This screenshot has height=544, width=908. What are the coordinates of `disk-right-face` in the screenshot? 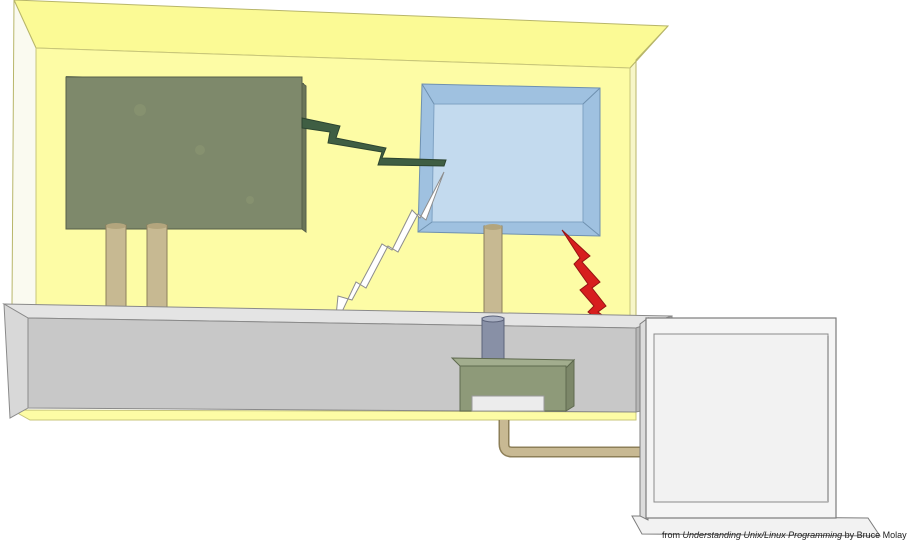 It's located at (570, 385).